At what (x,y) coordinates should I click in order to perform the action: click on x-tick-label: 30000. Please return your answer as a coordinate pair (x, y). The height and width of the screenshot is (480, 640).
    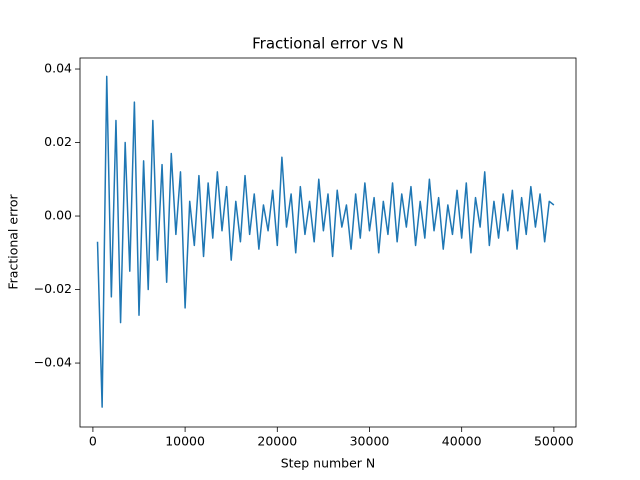
    Looking at the image, I should click on (370, 441).